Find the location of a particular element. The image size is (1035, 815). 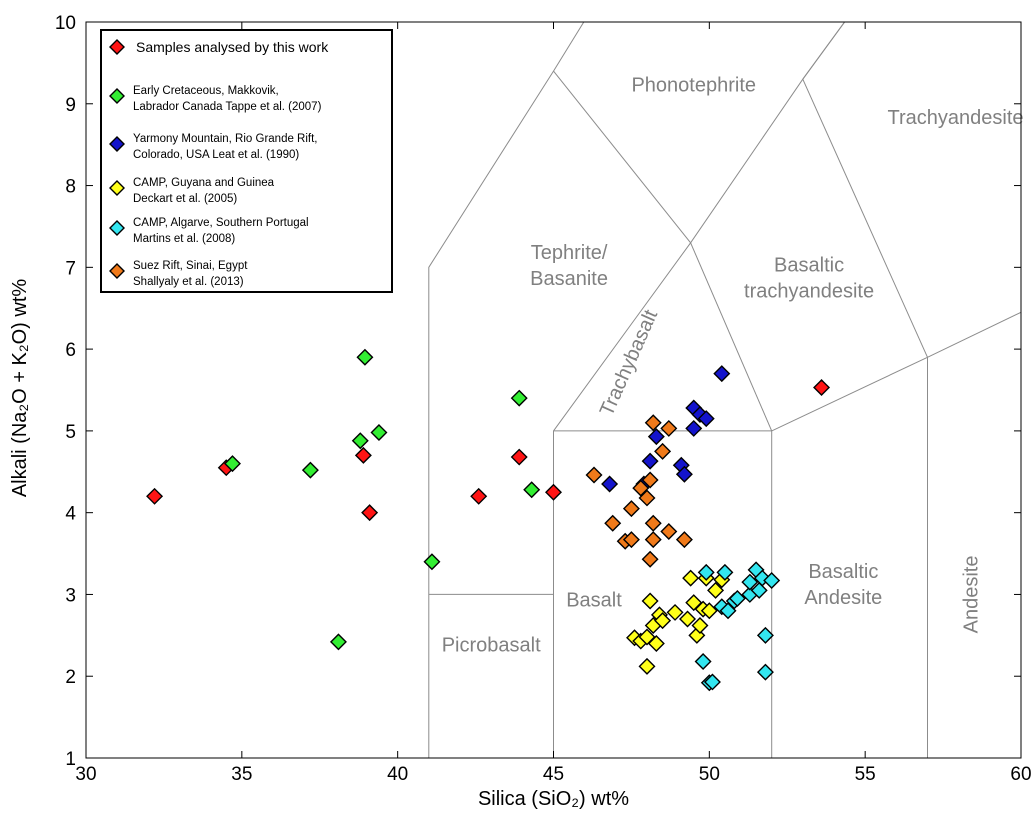

legend-label: Colorado, USA Leat et al. (1990) is located at coordinates (216, 155).